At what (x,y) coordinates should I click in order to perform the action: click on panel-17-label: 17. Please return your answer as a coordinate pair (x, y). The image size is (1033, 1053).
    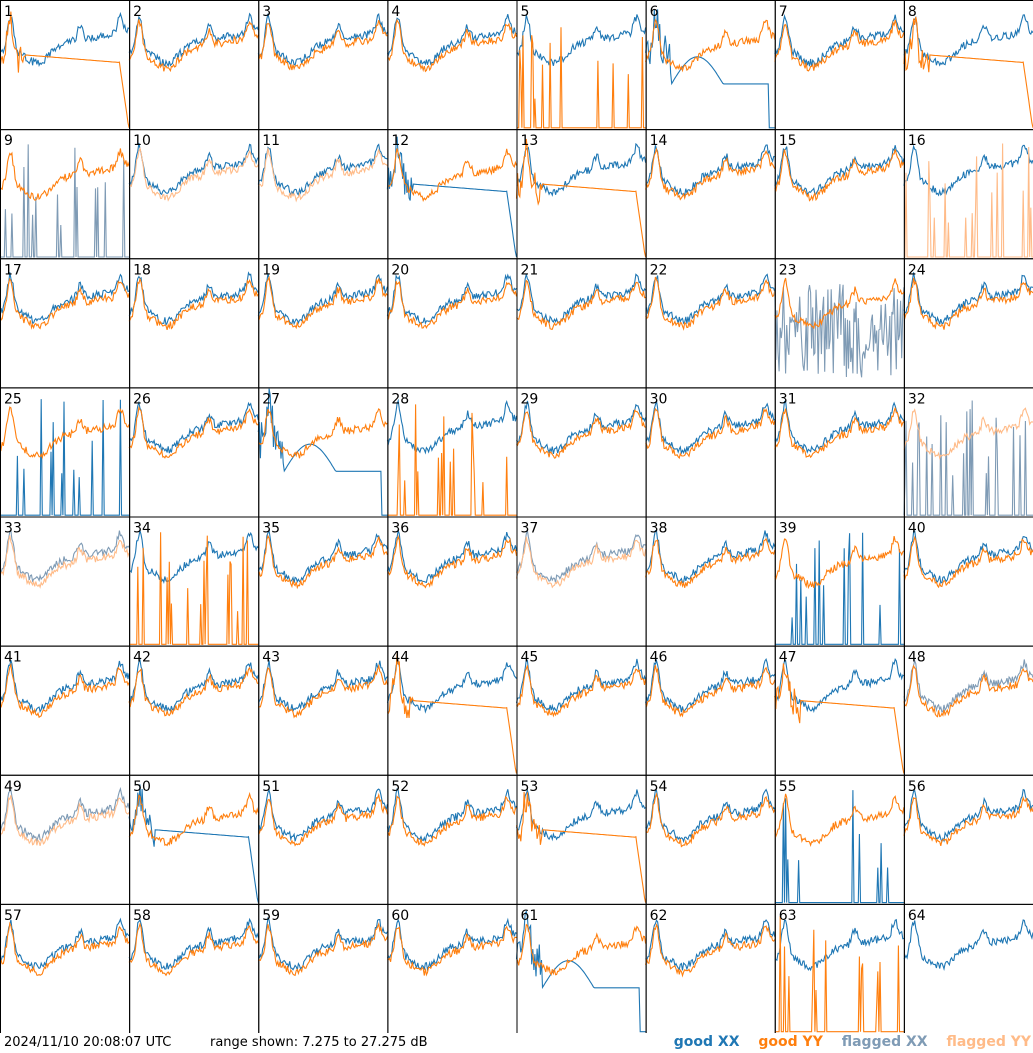
    Looking at the image, I should click on (13, 270).